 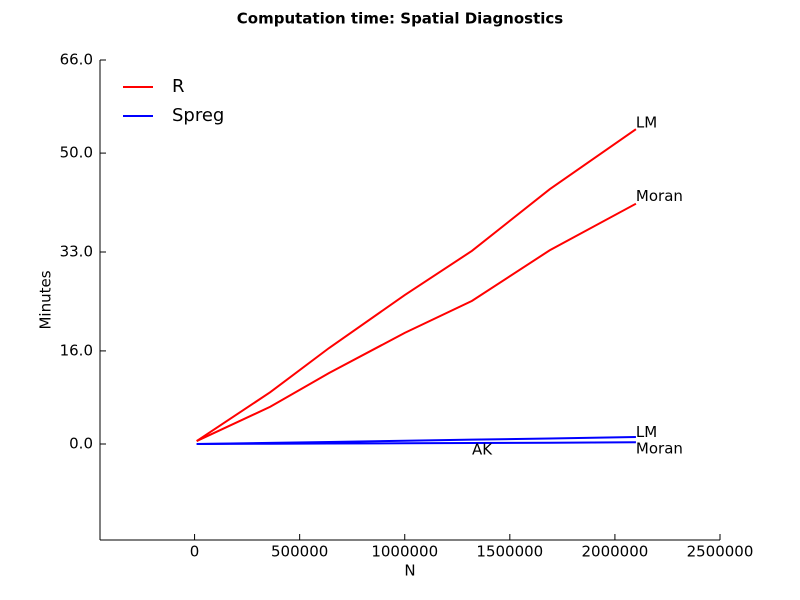 I want to click on y-tick-label: 33.0, so click(x=76, y=252).